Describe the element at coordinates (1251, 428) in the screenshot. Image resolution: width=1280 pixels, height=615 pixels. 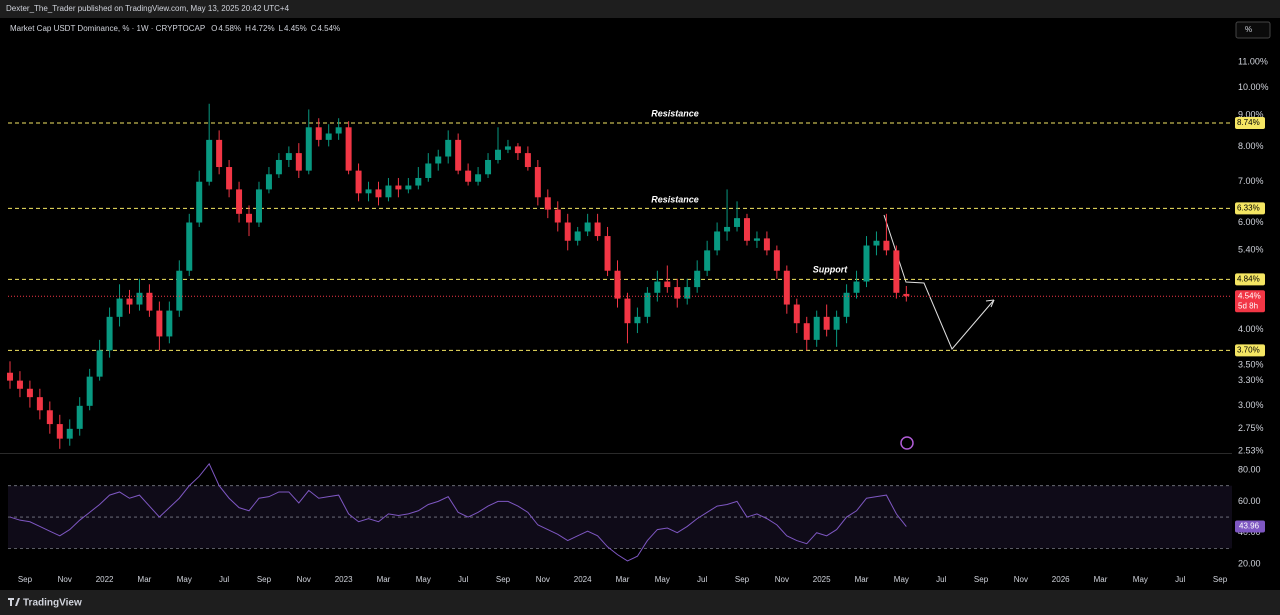
I see `y-tick-label: 2.75%` at that location.